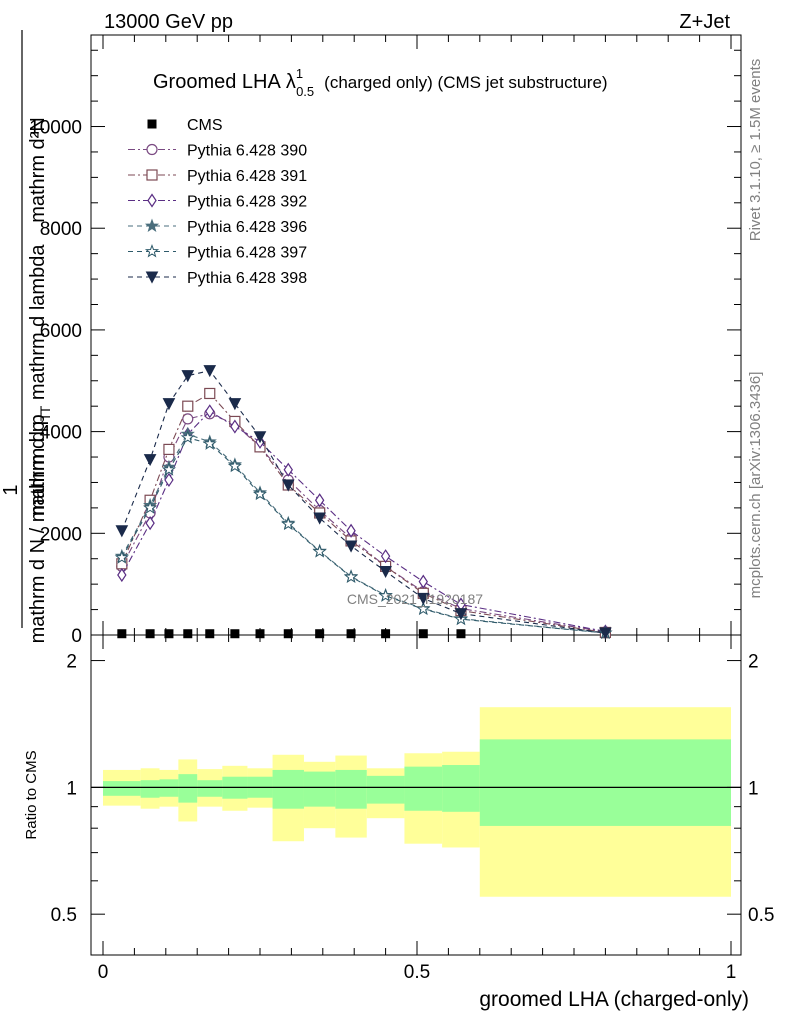 This screenshot has width=786, height=1024. I want to click on legend-item: Pythia 6.428 397, so click(217, 253).